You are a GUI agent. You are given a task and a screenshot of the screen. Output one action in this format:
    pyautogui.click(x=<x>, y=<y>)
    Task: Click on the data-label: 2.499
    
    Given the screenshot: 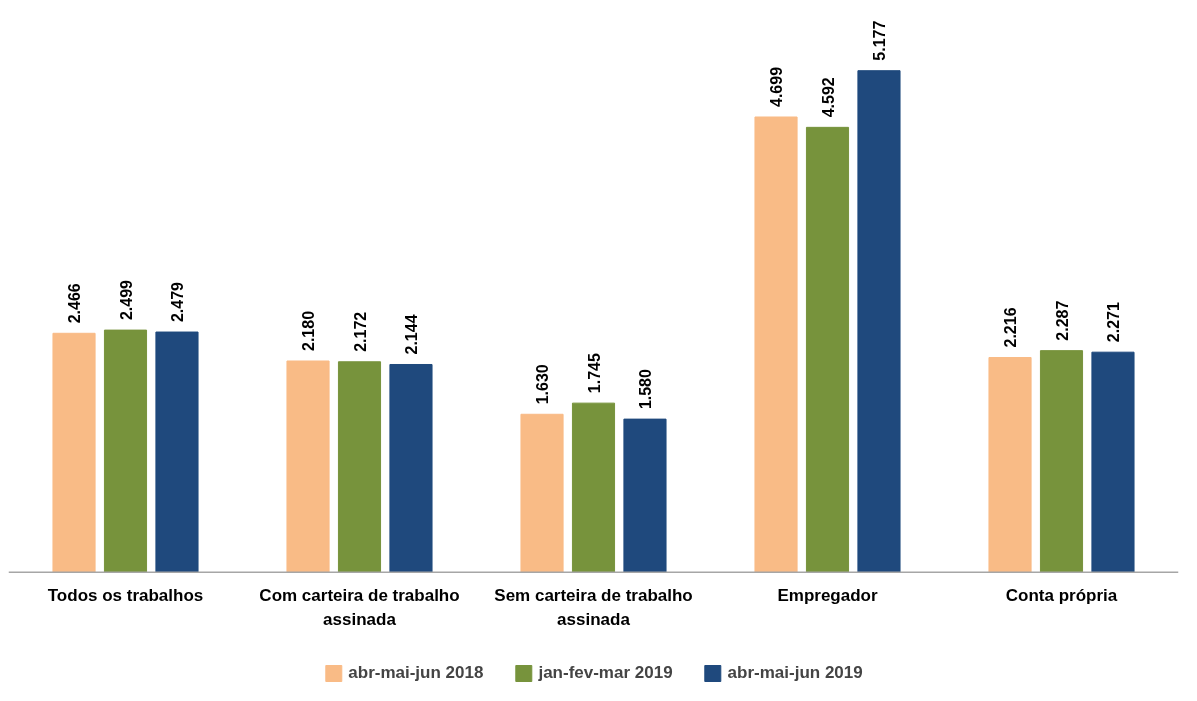 What is the action you would take?
    pyautogui.click(x=126, y=300)
    